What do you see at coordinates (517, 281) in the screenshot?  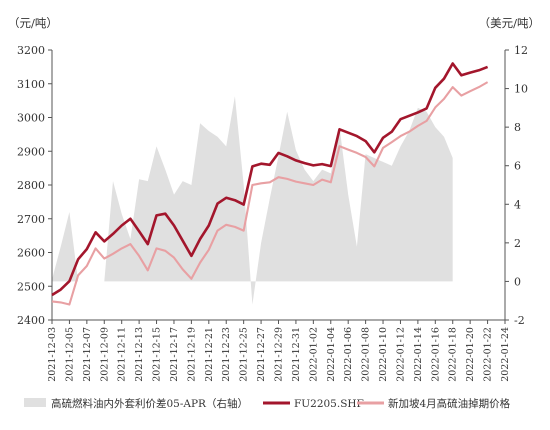 I see `right-axis-tick-label: 0` at bounding box center [517, 281].